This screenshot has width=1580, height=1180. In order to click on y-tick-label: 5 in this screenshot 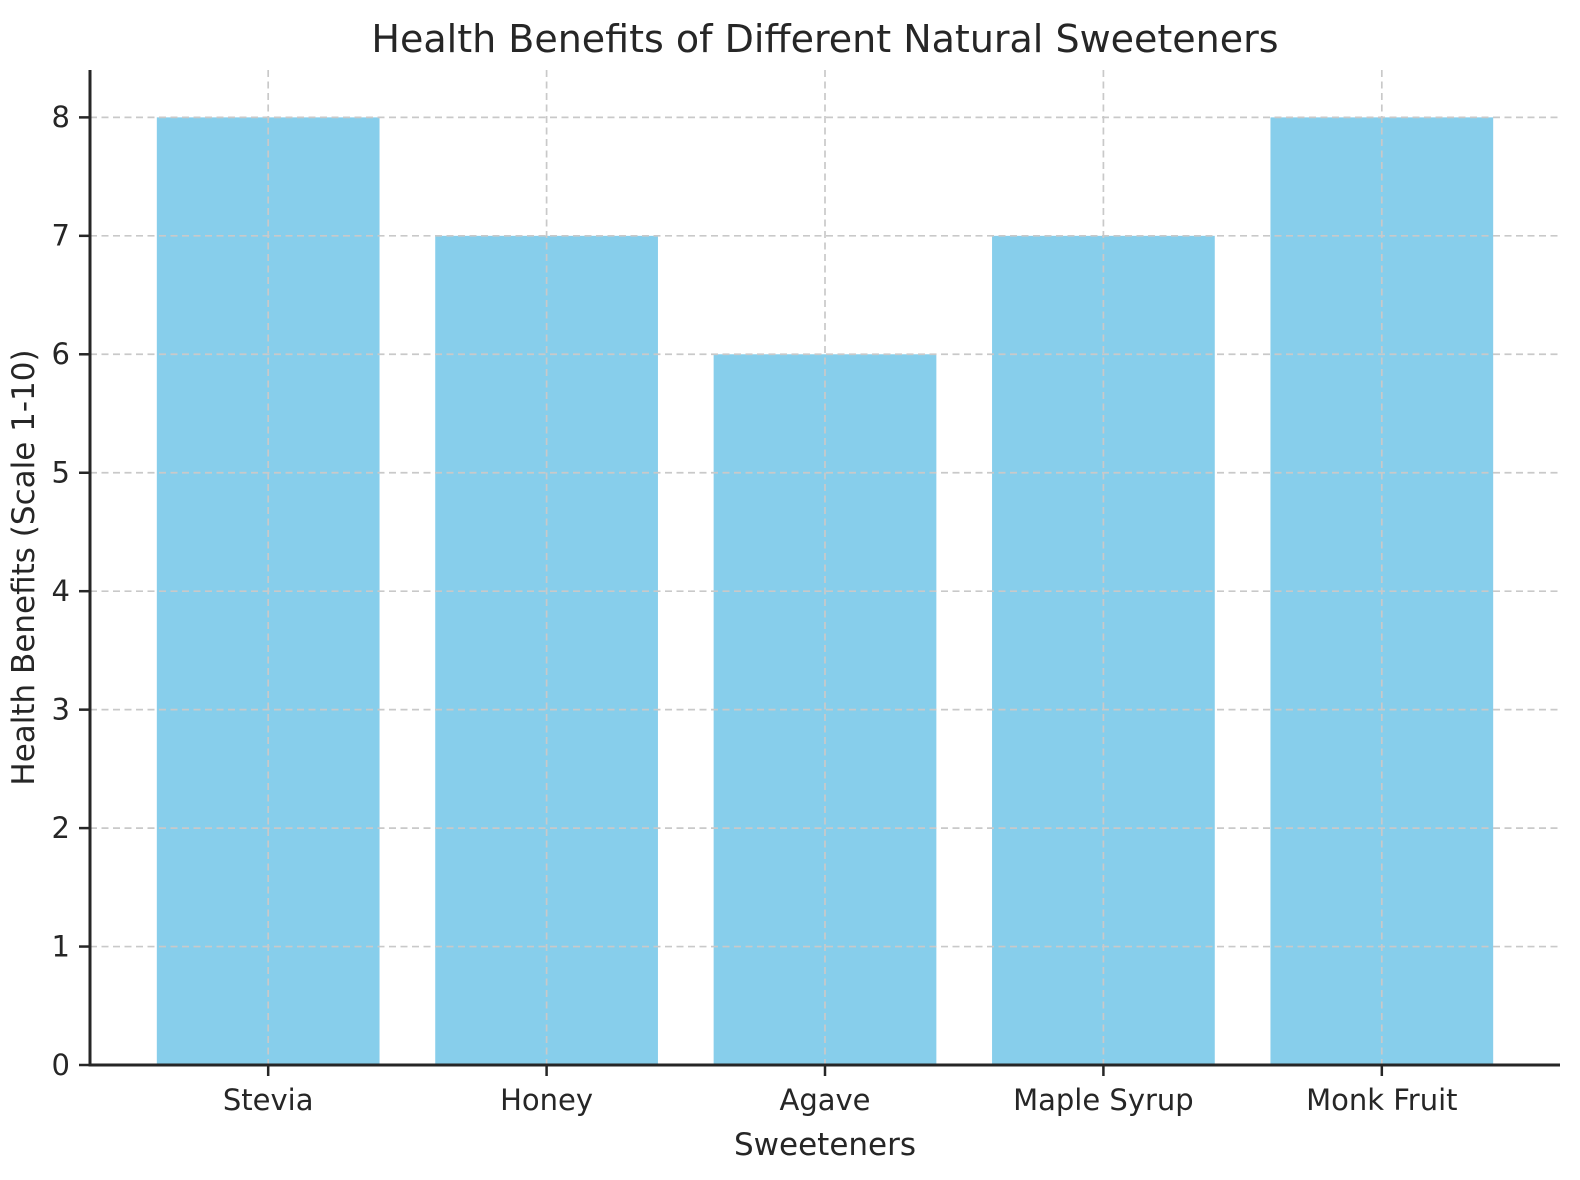, I will do `click(61, 473)`.